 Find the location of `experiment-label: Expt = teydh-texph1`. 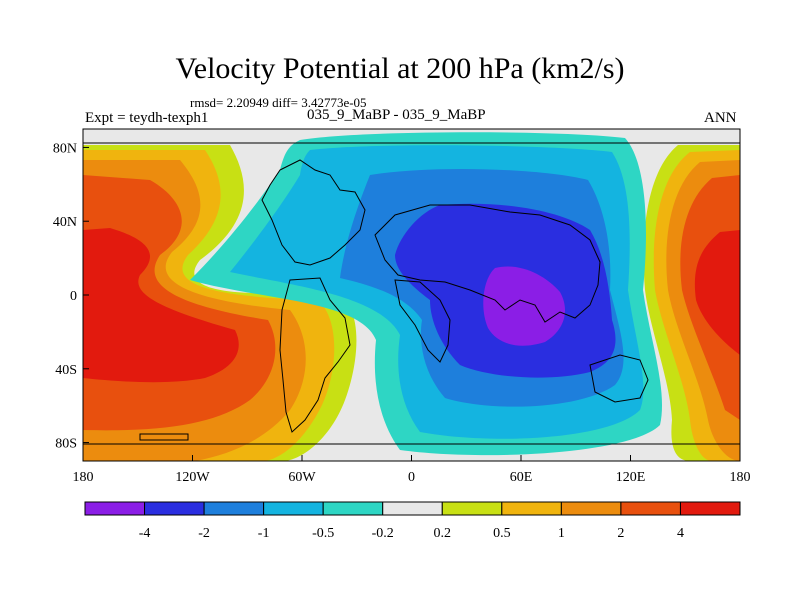

experiment-label: Expt = teydh-texph1 is located at coordinates (147, 118).